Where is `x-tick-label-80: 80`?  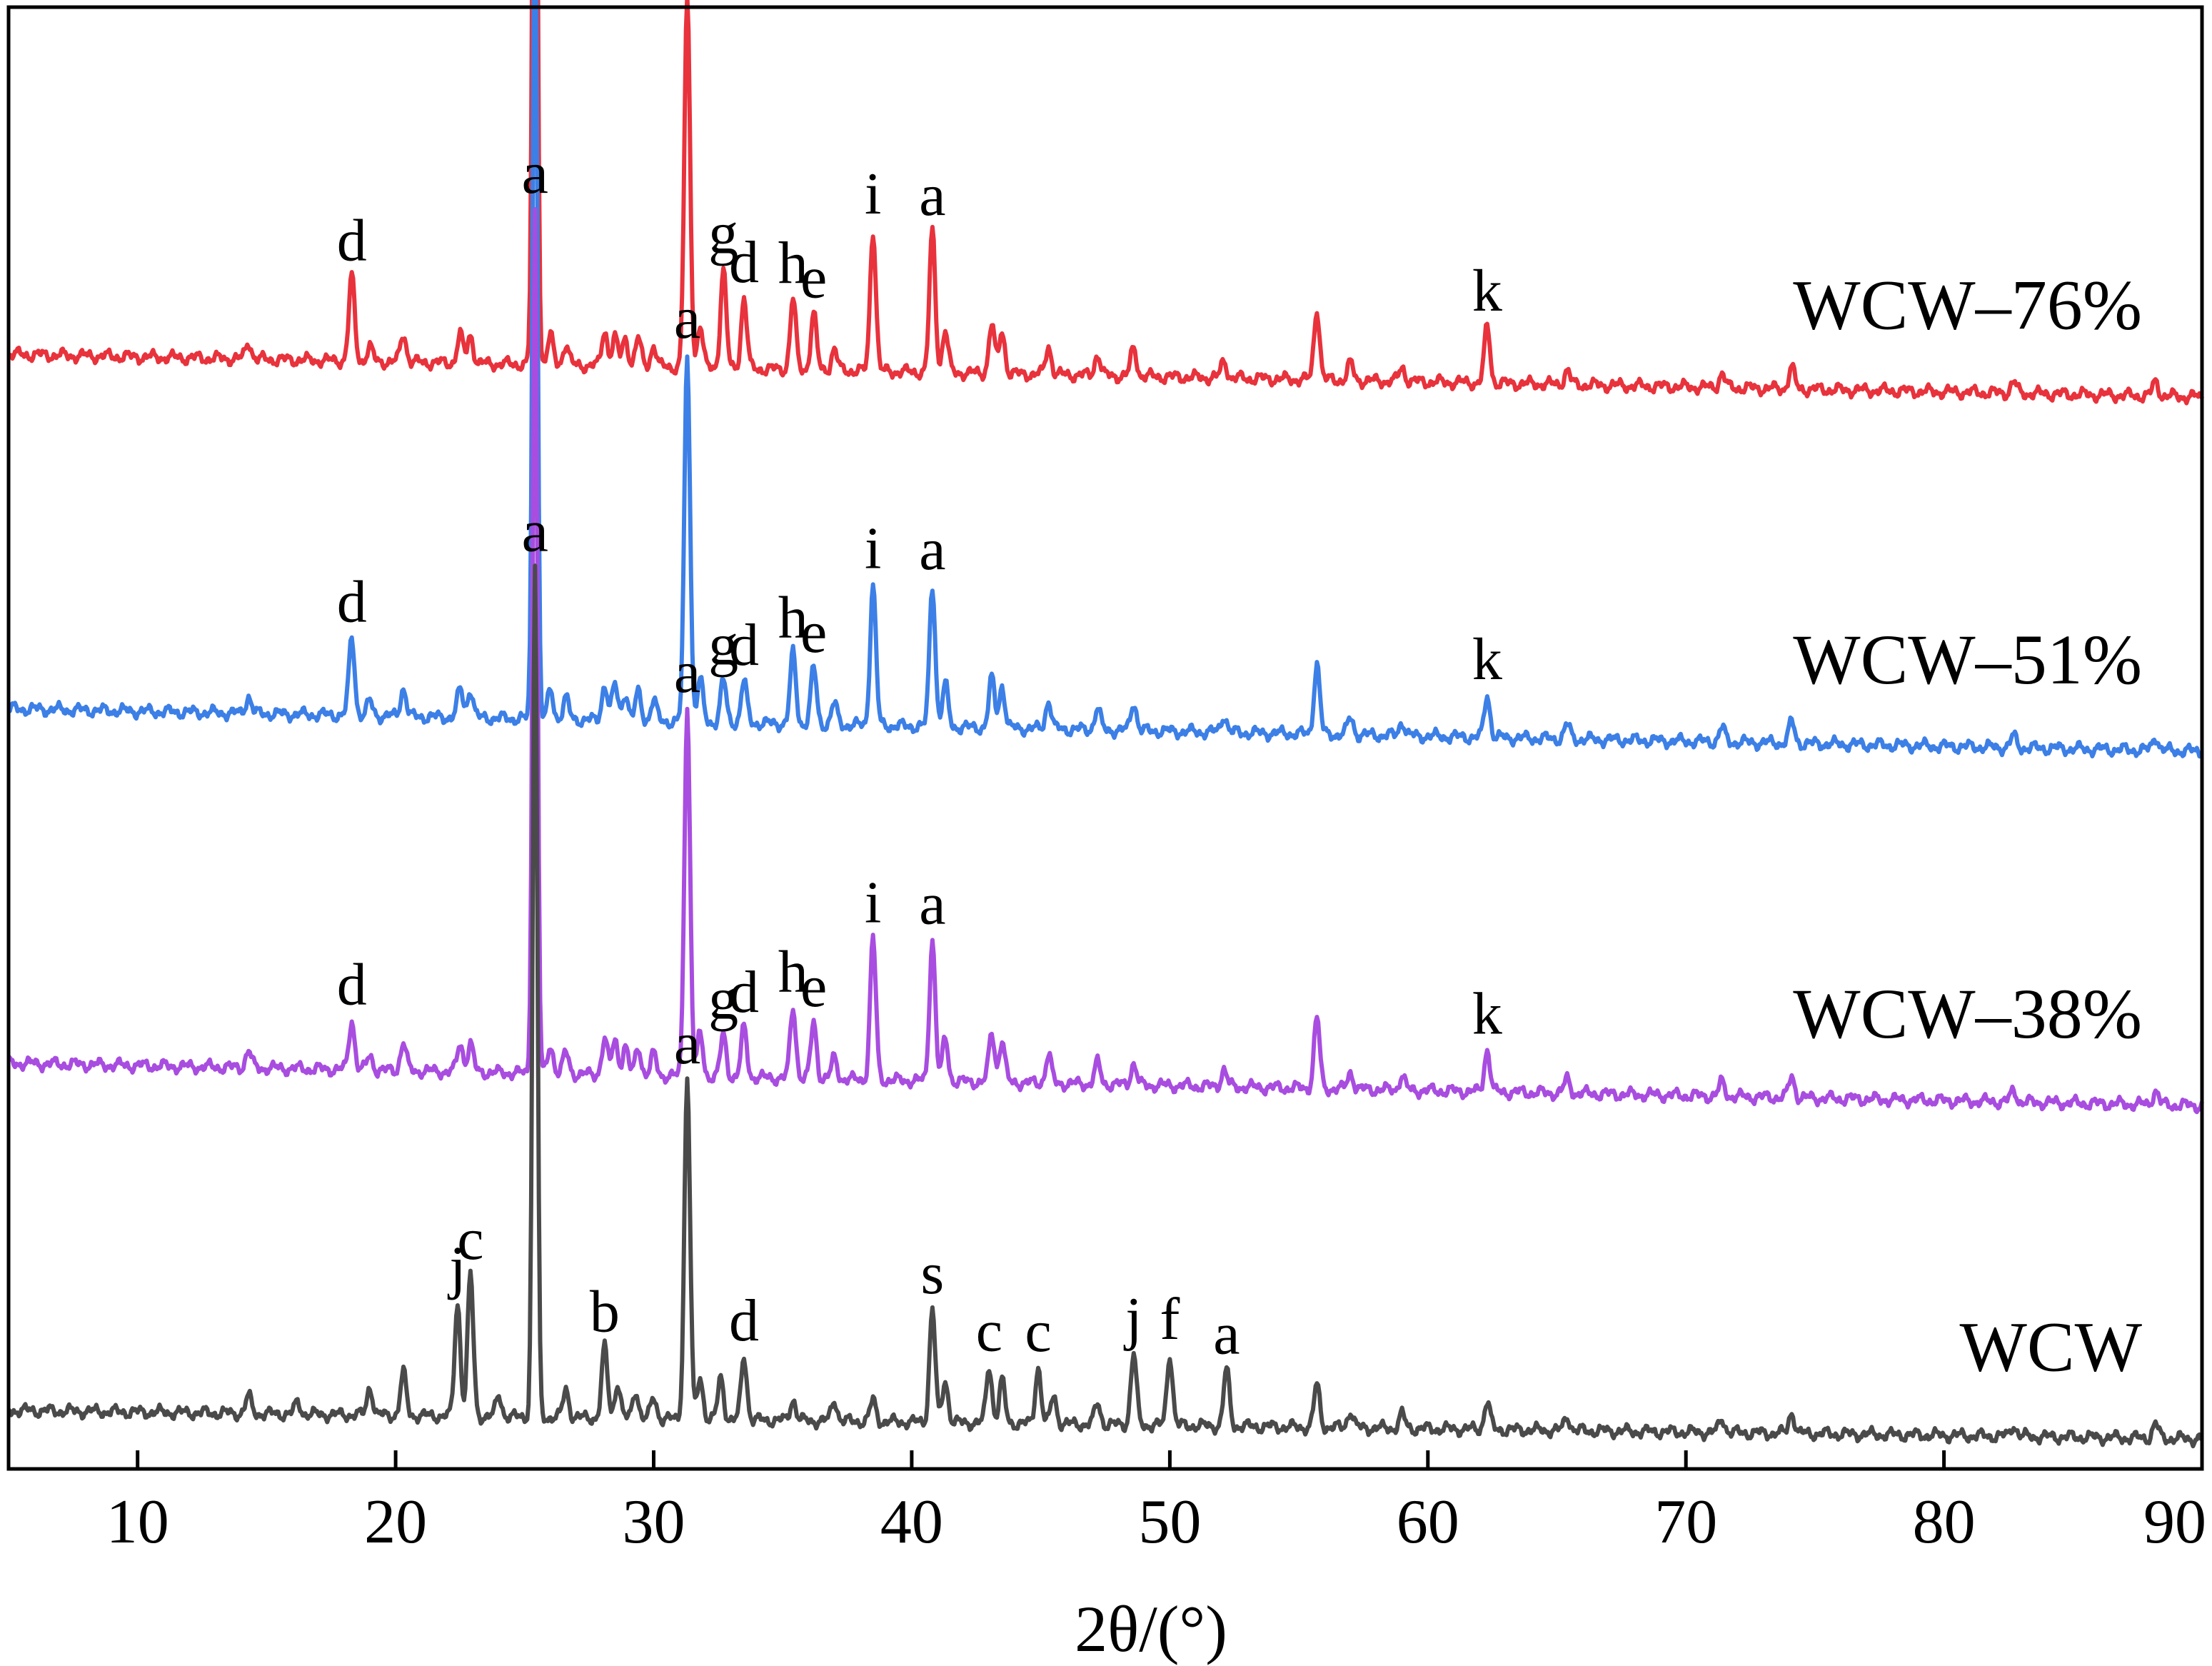 x-tick-label-80: 80 is located at coordinates (1944, 1522).